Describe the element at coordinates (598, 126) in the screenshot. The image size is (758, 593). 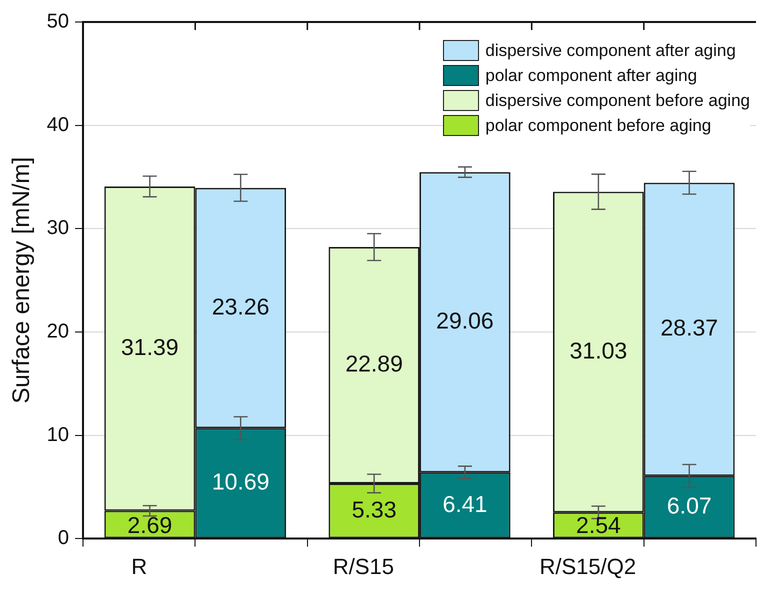
I see `legend-label: polar component before aging` at that location.